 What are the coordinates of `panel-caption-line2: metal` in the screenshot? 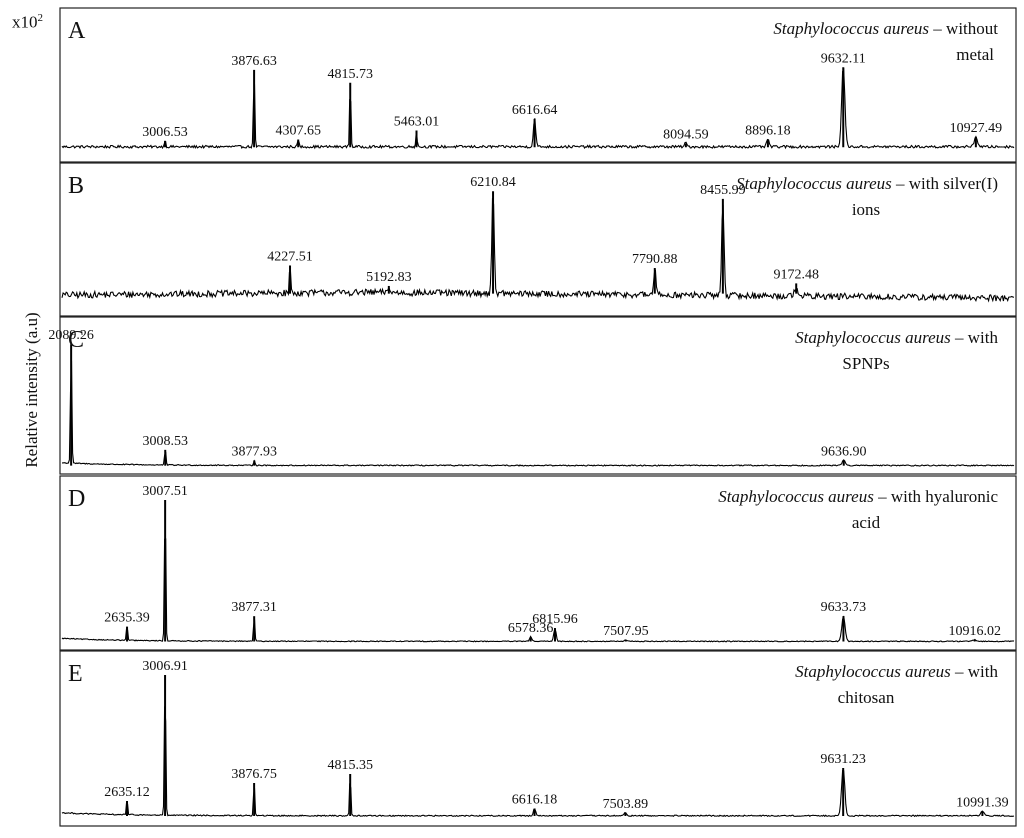 It's located at (975, 54).